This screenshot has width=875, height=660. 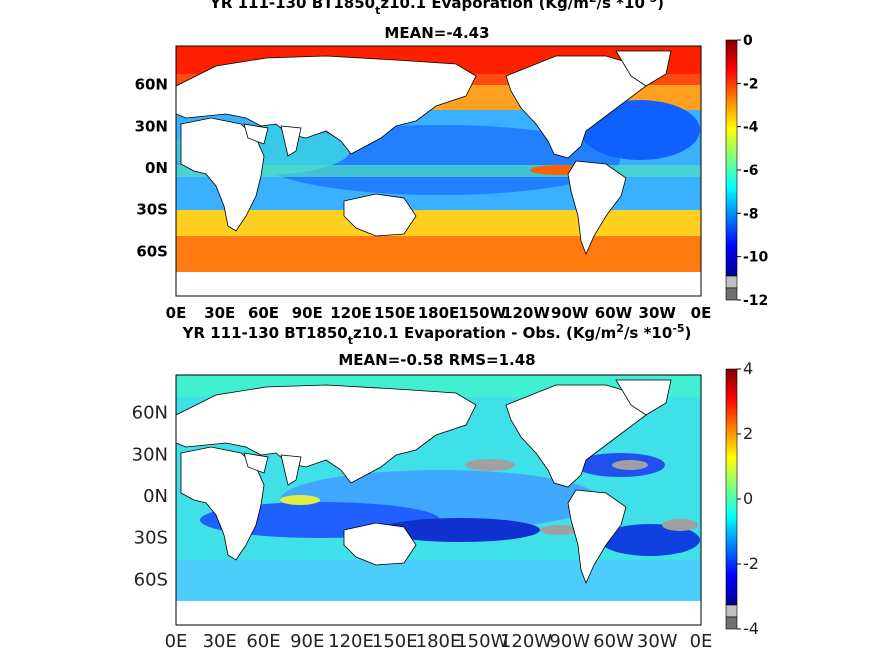 What do you see at coordinates (742, 498) in the screenshot?
I see `panel2-colorbar: 4 2 0 -2 -4` at bounding box center [742, 498].